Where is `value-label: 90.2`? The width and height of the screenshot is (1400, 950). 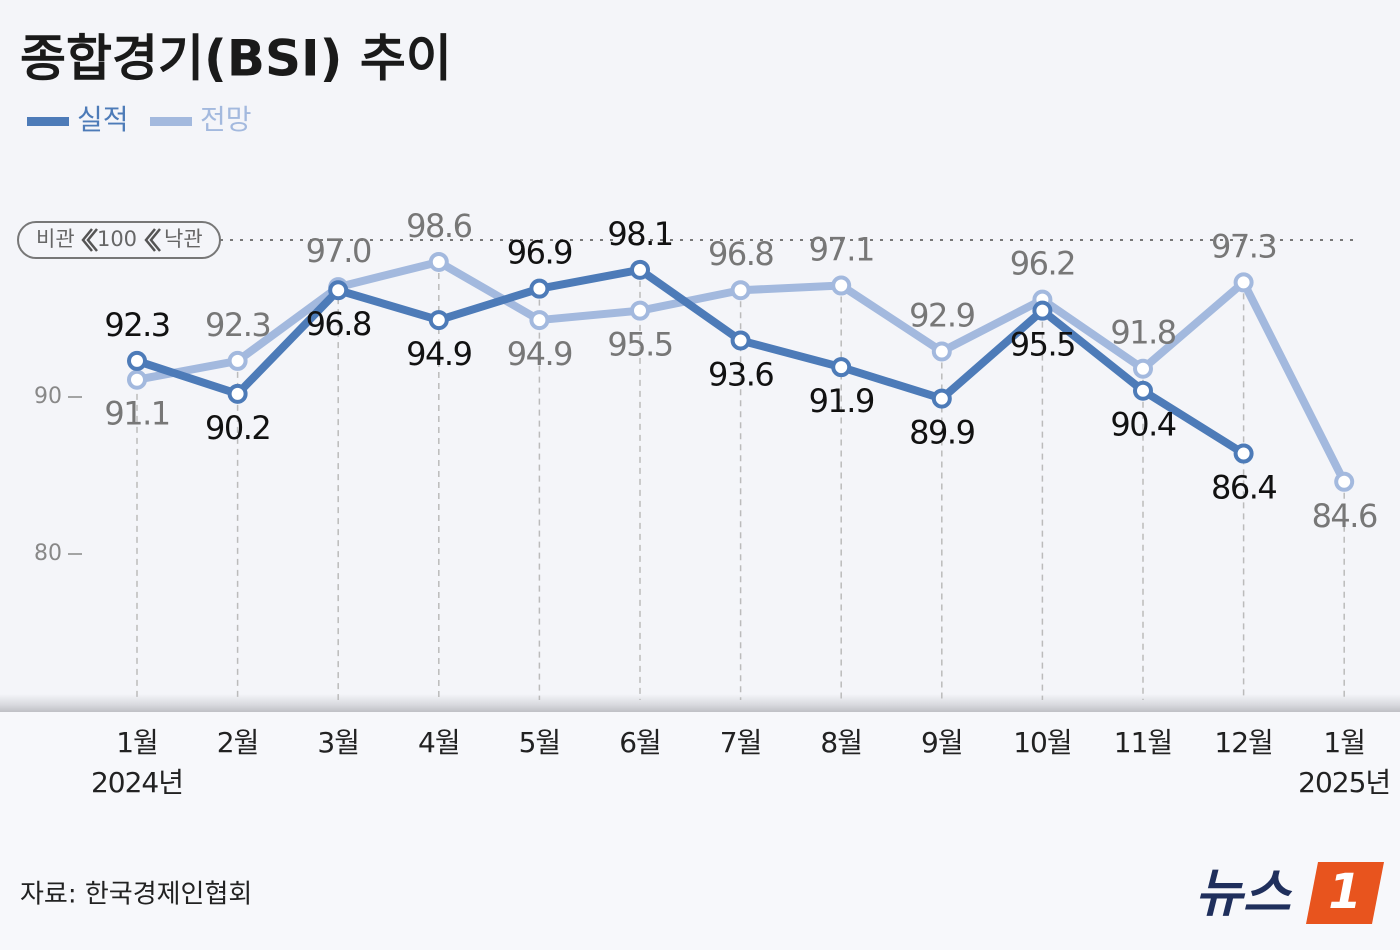 value-label: 90.2 is located at coordinates (237, 428).